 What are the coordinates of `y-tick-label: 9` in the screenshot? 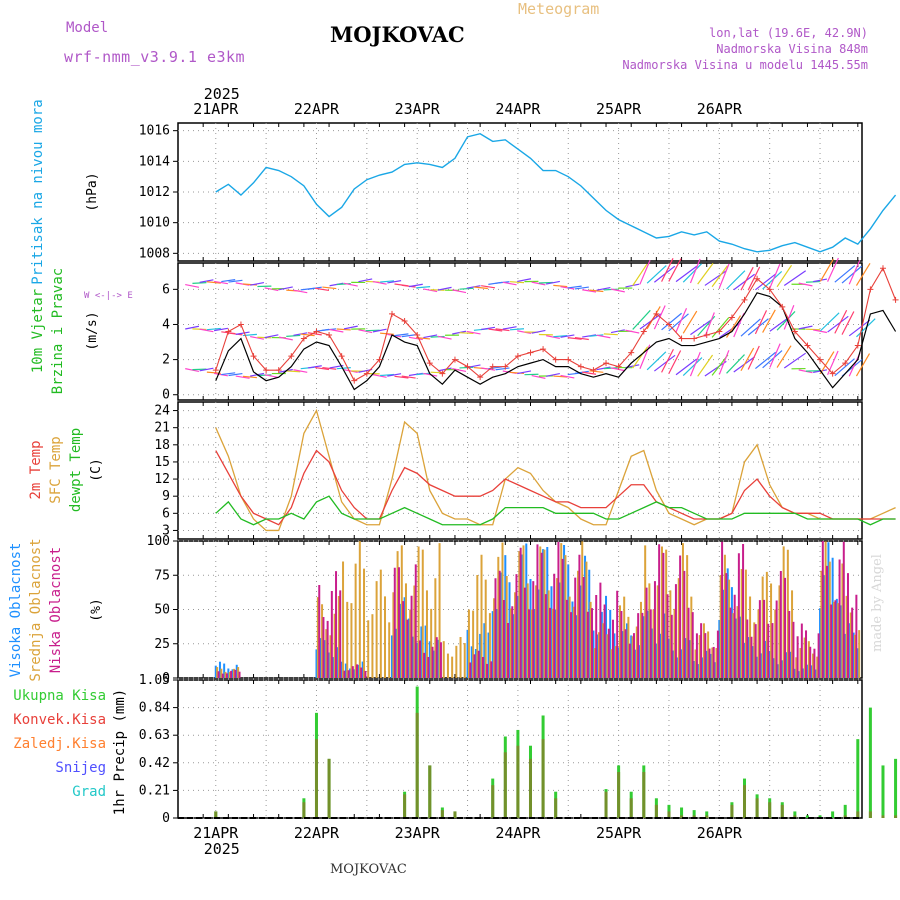 It's located at (166, 496).